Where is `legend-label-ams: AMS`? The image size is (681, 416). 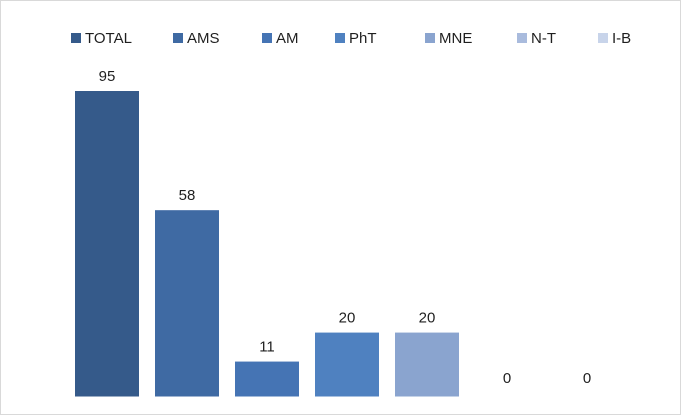
legend-label-ams: AMS is located at coordinates (203, 38).